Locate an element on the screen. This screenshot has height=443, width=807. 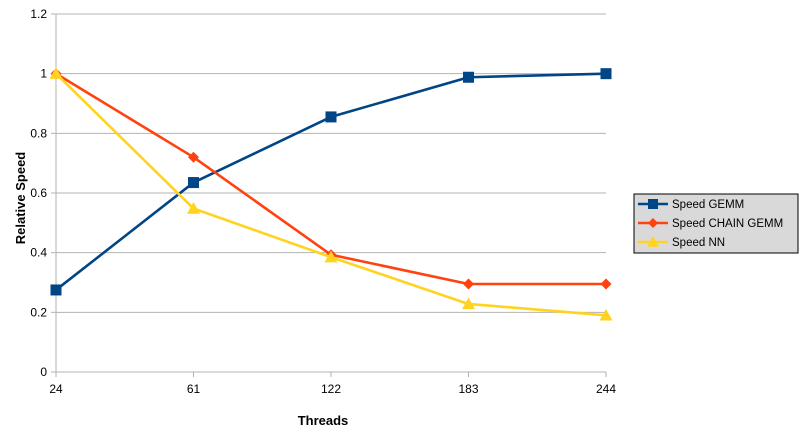
x-tick-label: 122 is located at coordinates (331, 389).